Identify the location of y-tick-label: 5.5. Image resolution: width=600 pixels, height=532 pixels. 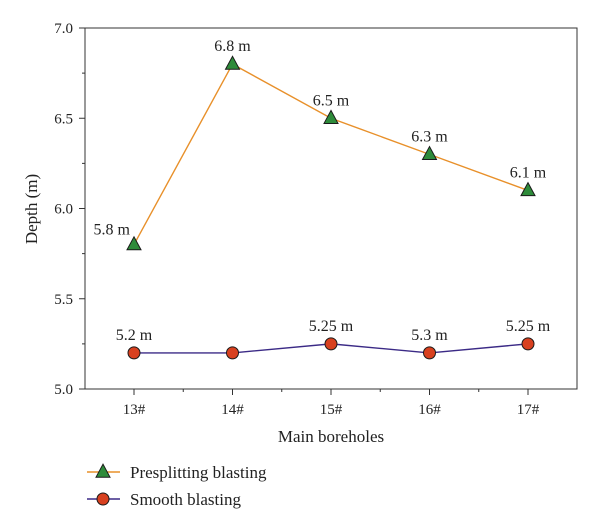
(63, 300).